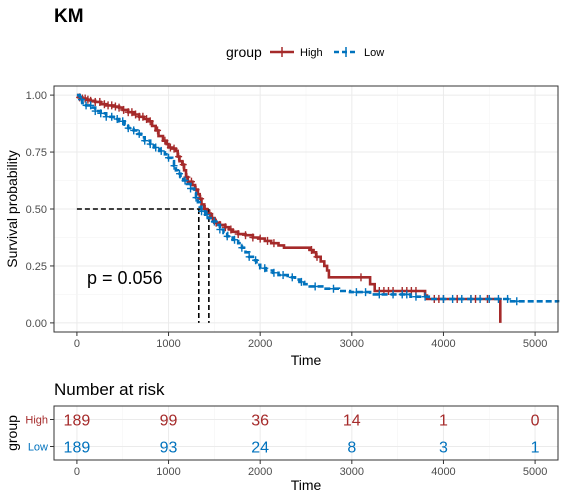 Image resolution: width=564 pixels, height=500 pixels. Describe the element at coordinates (36, 324) in the screenshot. I see `y-tick-label: 0.00` at that location.